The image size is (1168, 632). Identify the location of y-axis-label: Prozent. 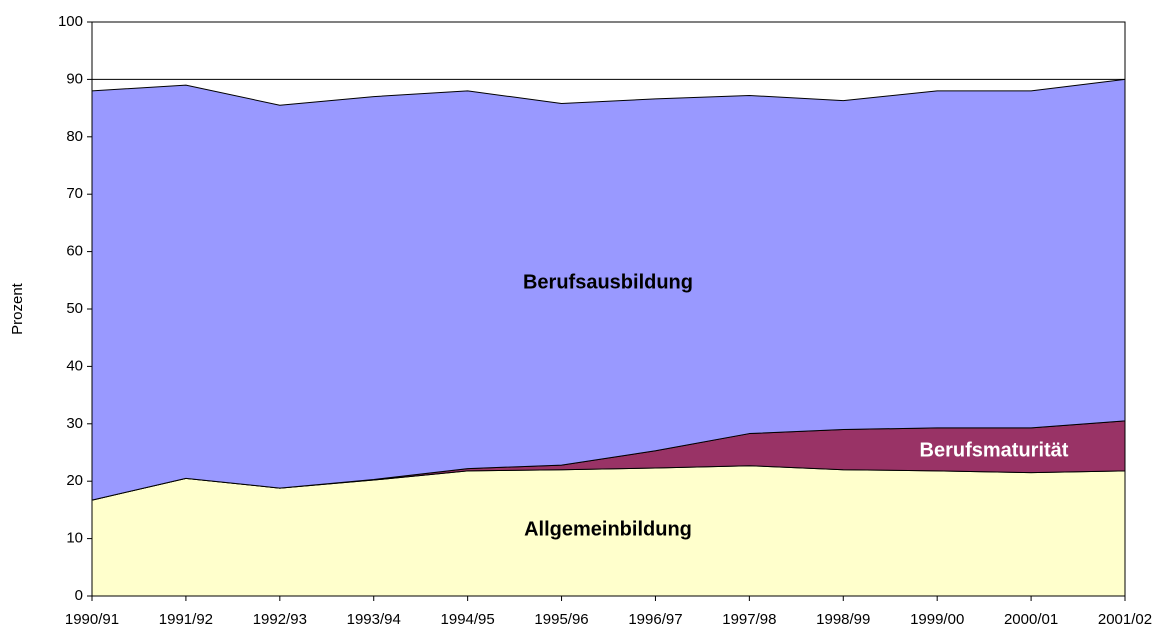
(17, 308).